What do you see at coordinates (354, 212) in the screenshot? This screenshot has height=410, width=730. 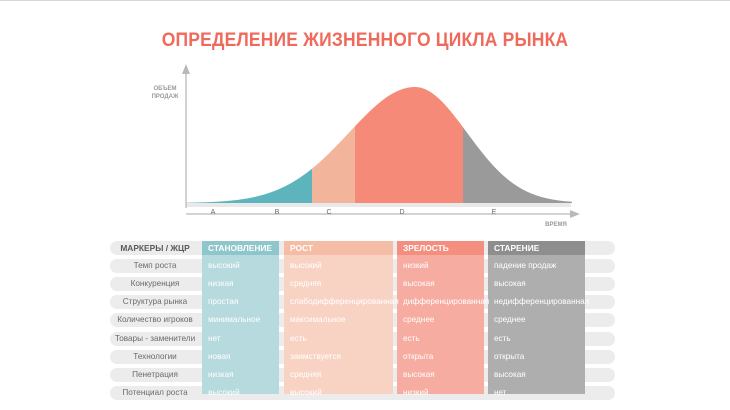 I see `stage-letters: A B C D E` at bounding box center [354, 212].